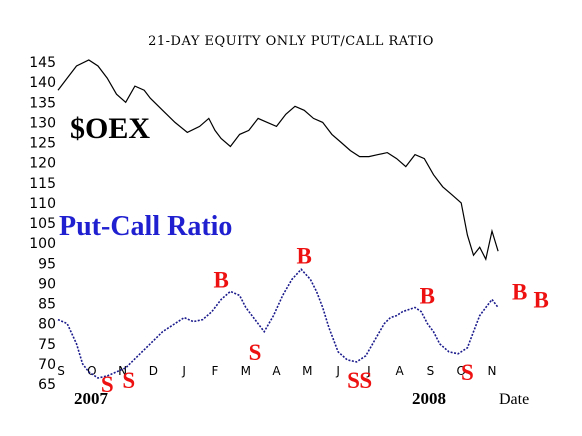 The width and height of the screenshot is (582, 436). What do you see at coordinates (514, 399) in the screenshot?
I see `x-axis-label: Date` at bounding box center [514, 399].